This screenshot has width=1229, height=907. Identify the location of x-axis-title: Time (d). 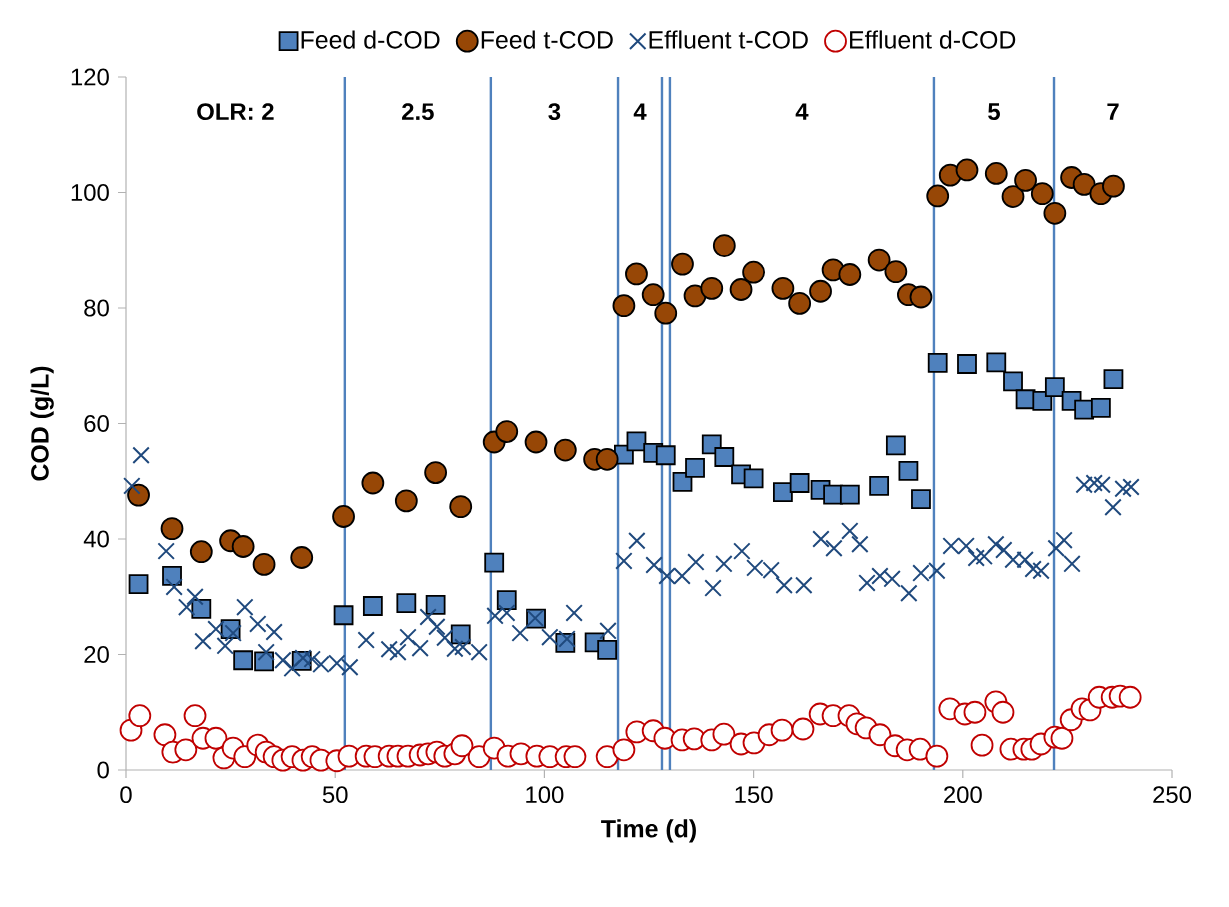
(648, 831).